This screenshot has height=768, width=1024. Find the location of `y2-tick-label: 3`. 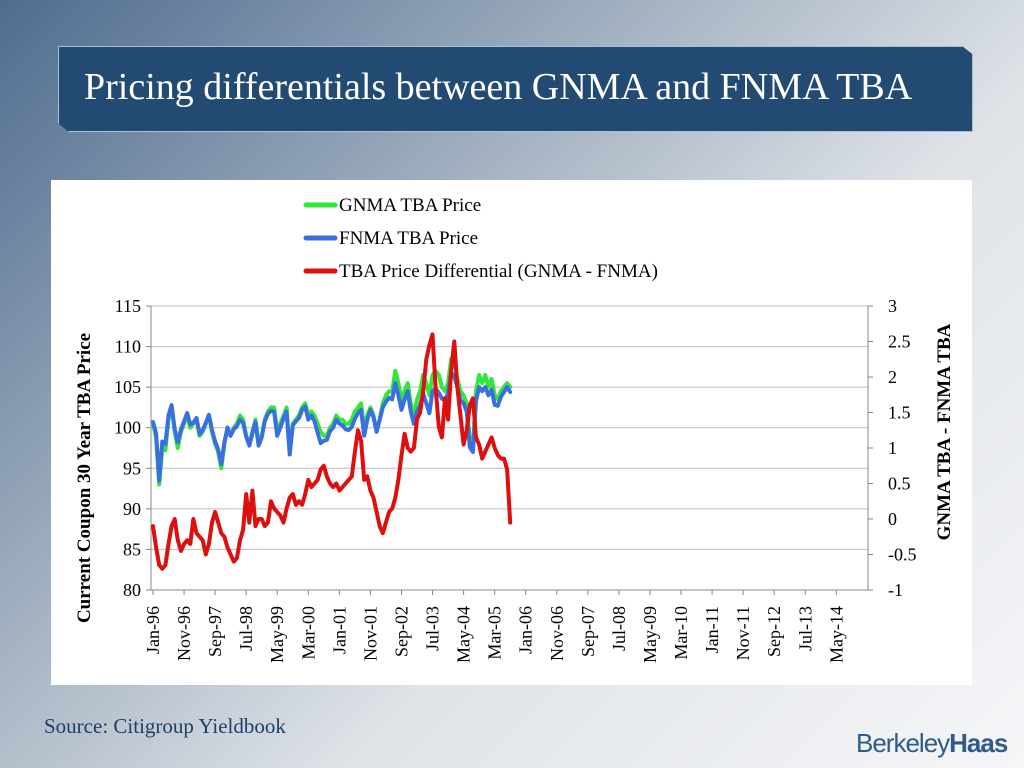

y2-tick-label: 3 is located at coordinates (892, 306).